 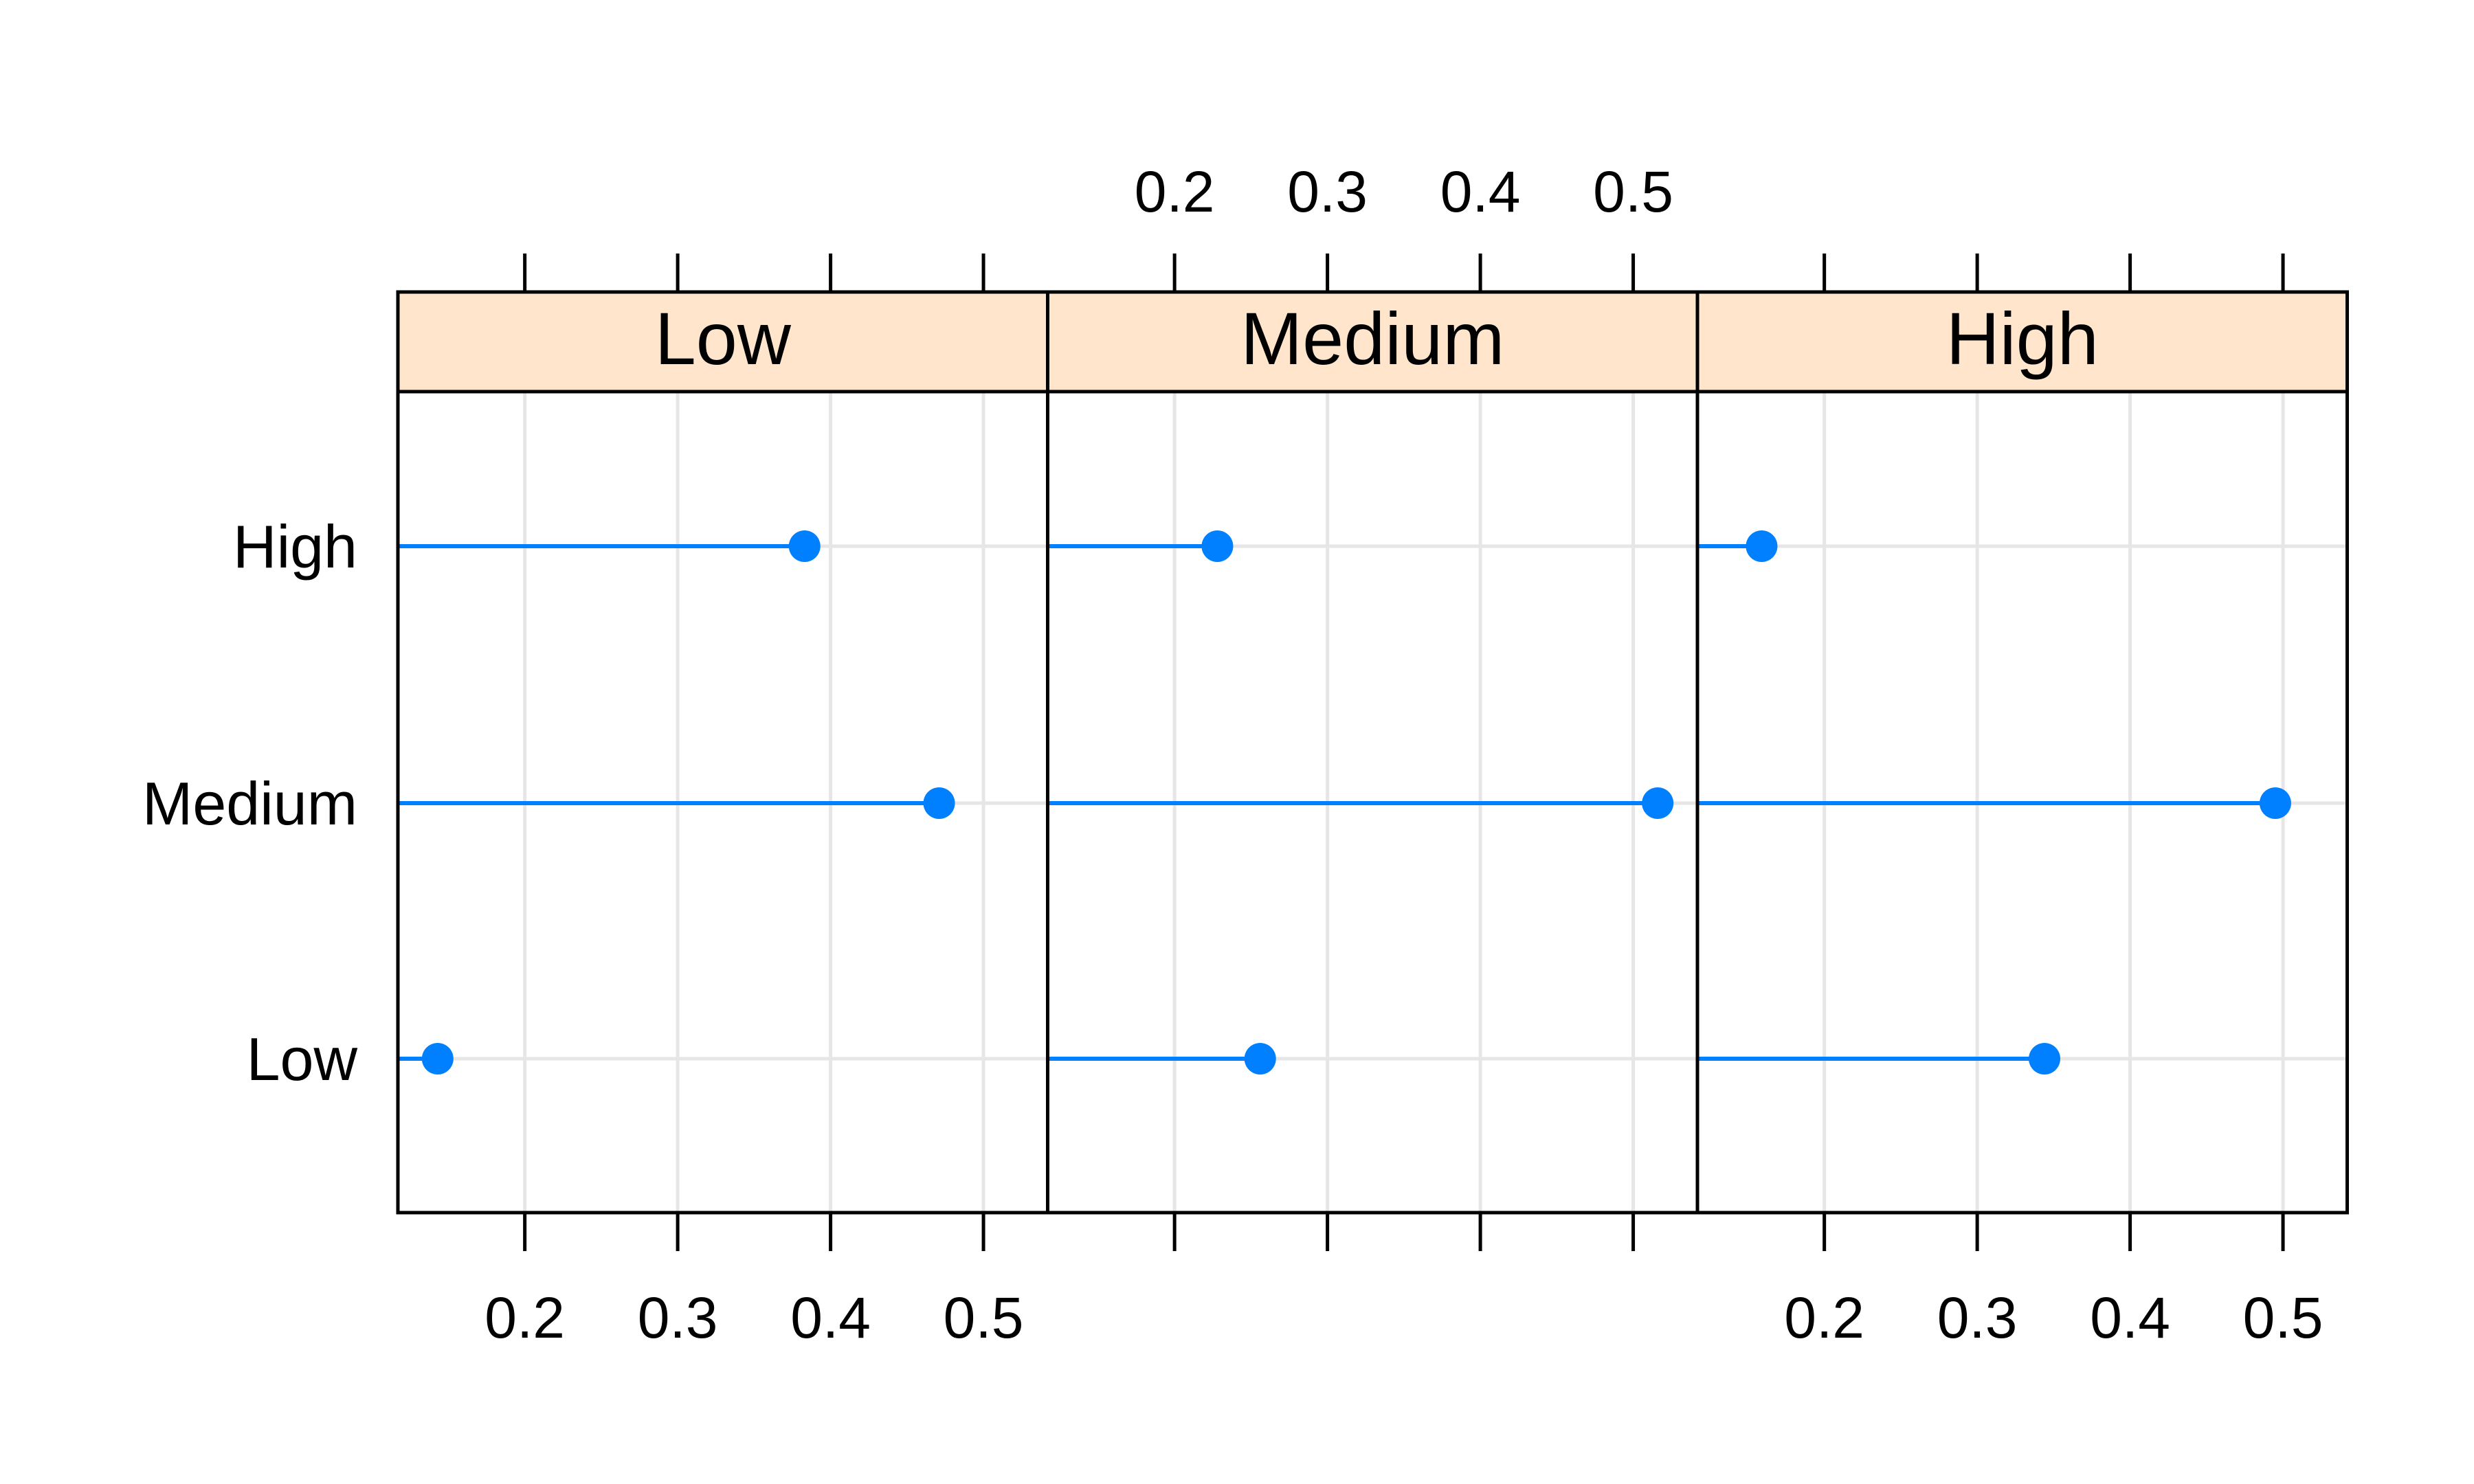 I want to click on y-tick-label-low: Low, so click(x=302, y=1059).